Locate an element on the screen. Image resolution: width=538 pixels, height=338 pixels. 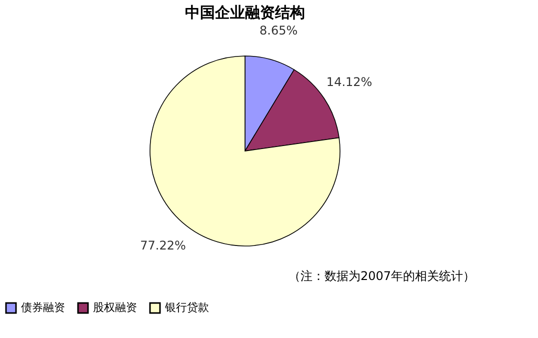
text: （注：数据为2007年的相关统计） is located at coordinates (381, 276).